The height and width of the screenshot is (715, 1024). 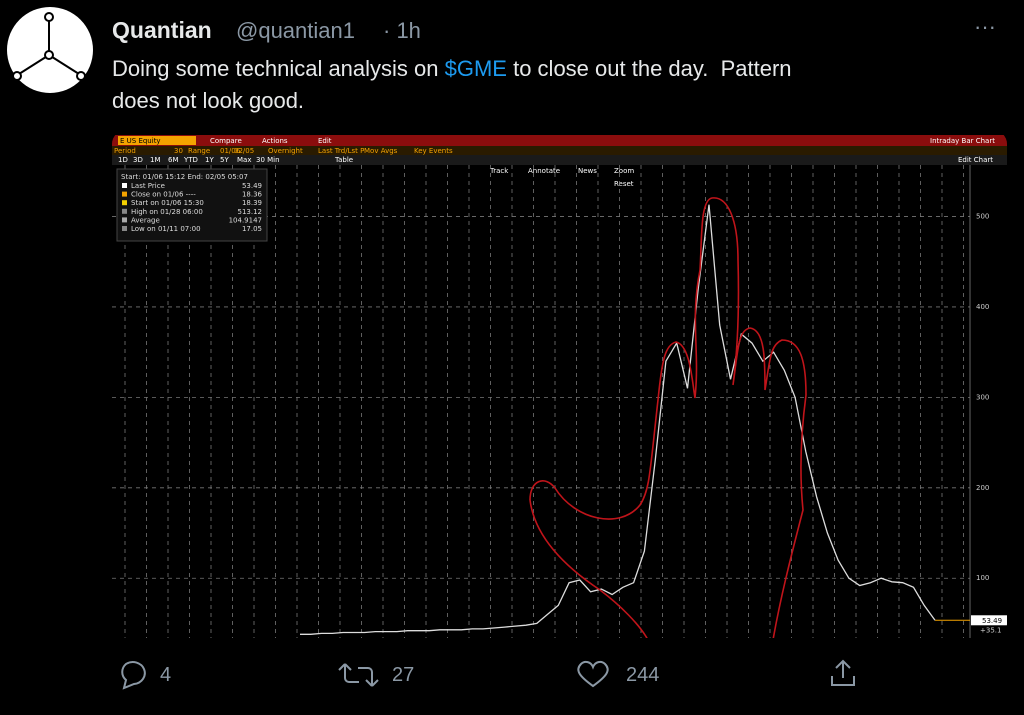 What do you see at coordinates (252, 229) in the screenshot?
I see `legend-value: 17.05` at bounding box center [252, 229].